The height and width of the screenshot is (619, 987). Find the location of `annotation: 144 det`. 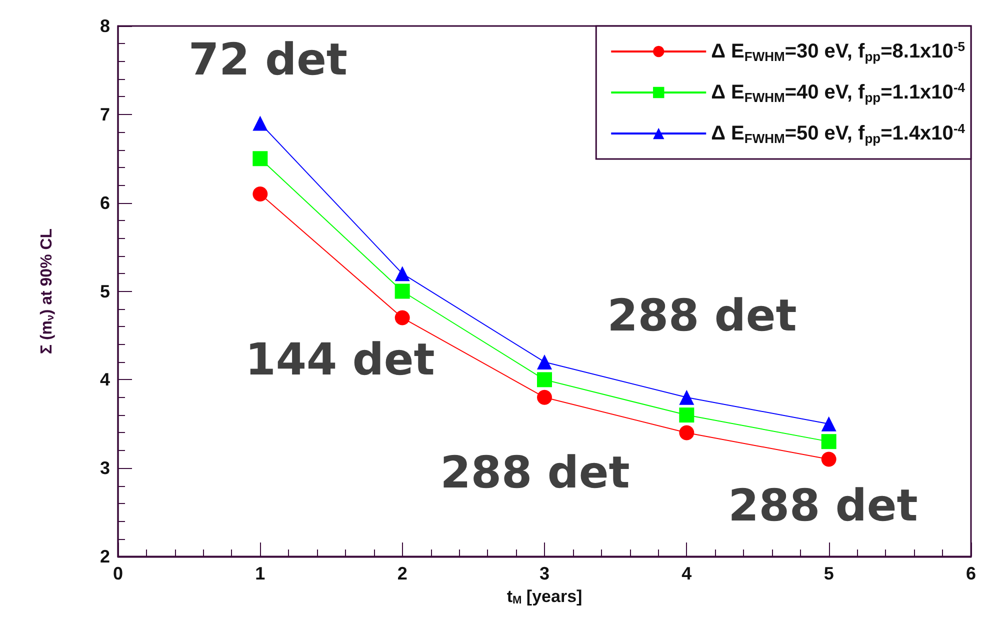

annotation: 144 det is located at coordinates (340, 360).